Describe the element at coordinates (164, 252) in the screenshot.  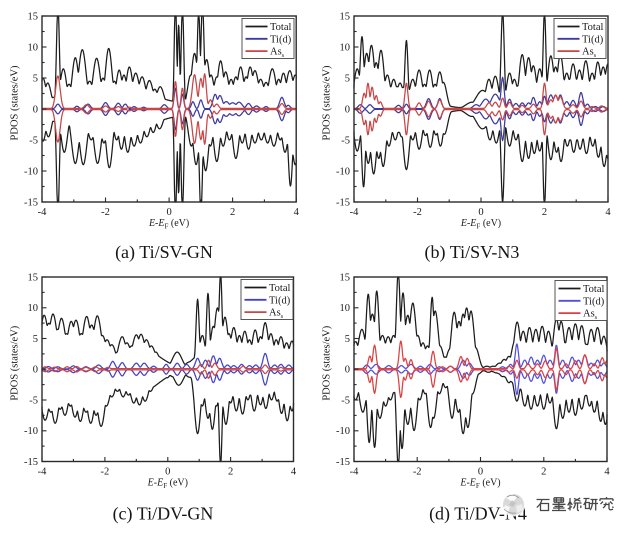
I see `svg-text: (a) Ti/SV-GN` at that location.